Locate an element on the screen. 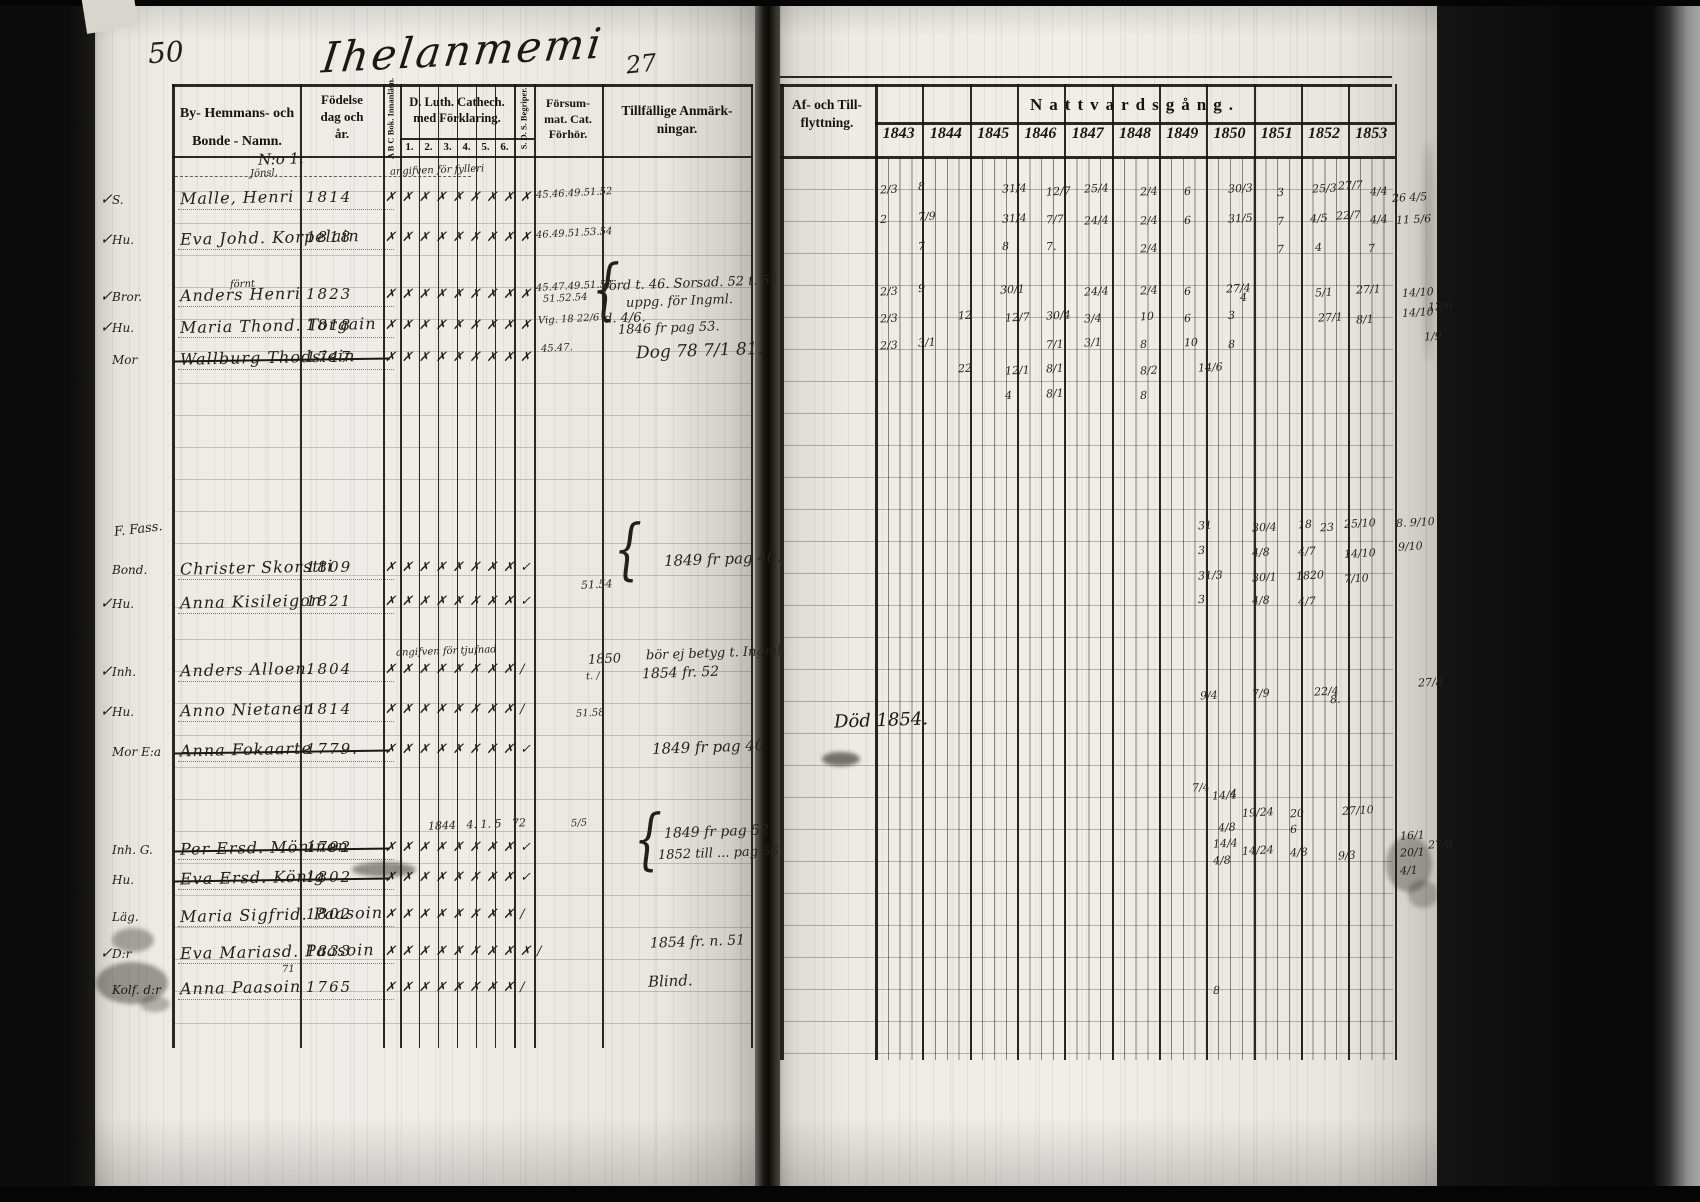 This screenshot has width=1700, height=1202. year-label: 1844 is located at coordinates (945, 133).